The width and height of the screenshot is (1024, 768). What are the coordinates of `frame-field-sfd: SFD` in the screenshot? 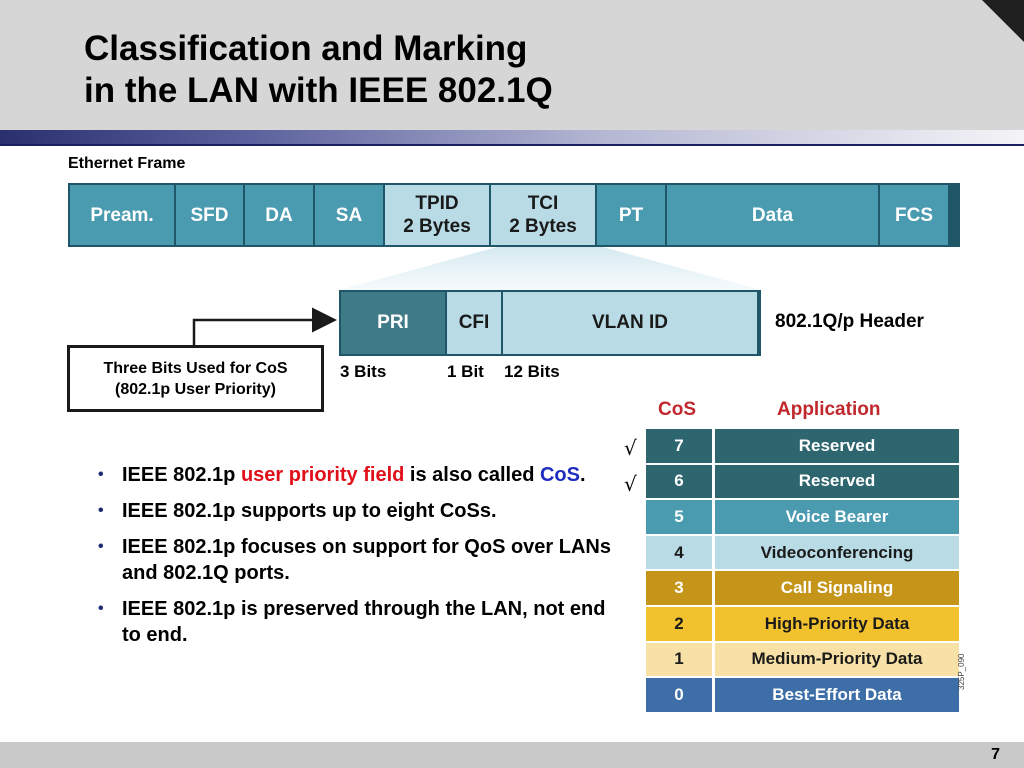 It's located at (209, 215).